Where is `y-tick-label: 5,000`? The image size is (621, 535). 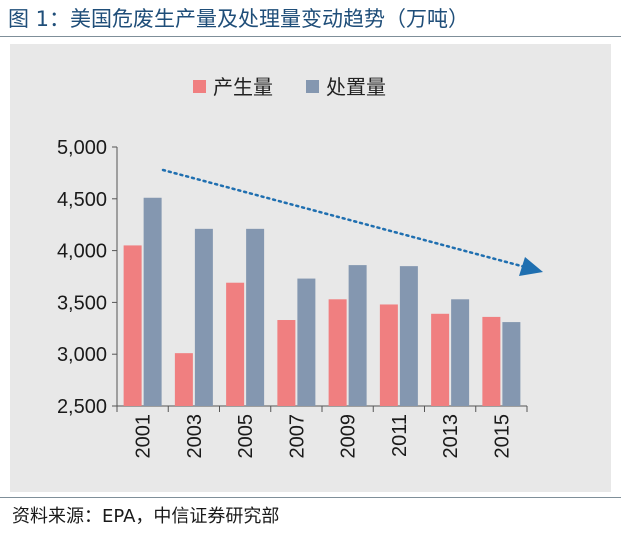
y-tick-label: 5,000 is located at coordinates (82, 148).